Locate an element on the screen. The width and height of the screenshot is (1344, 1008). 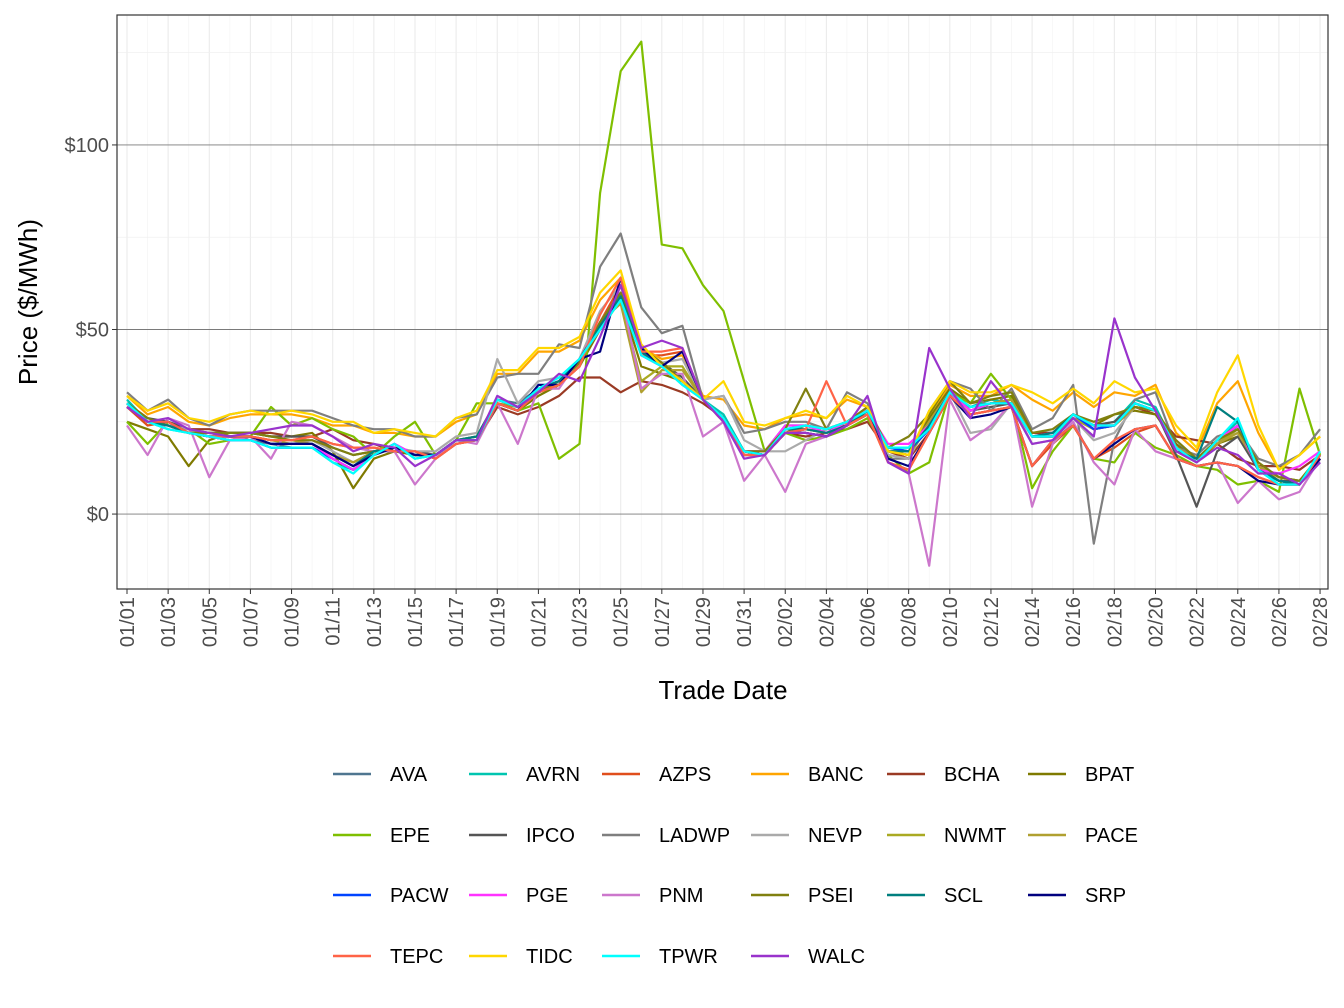
x-tick-label: 01/31 is located at coordinates (745, 622).